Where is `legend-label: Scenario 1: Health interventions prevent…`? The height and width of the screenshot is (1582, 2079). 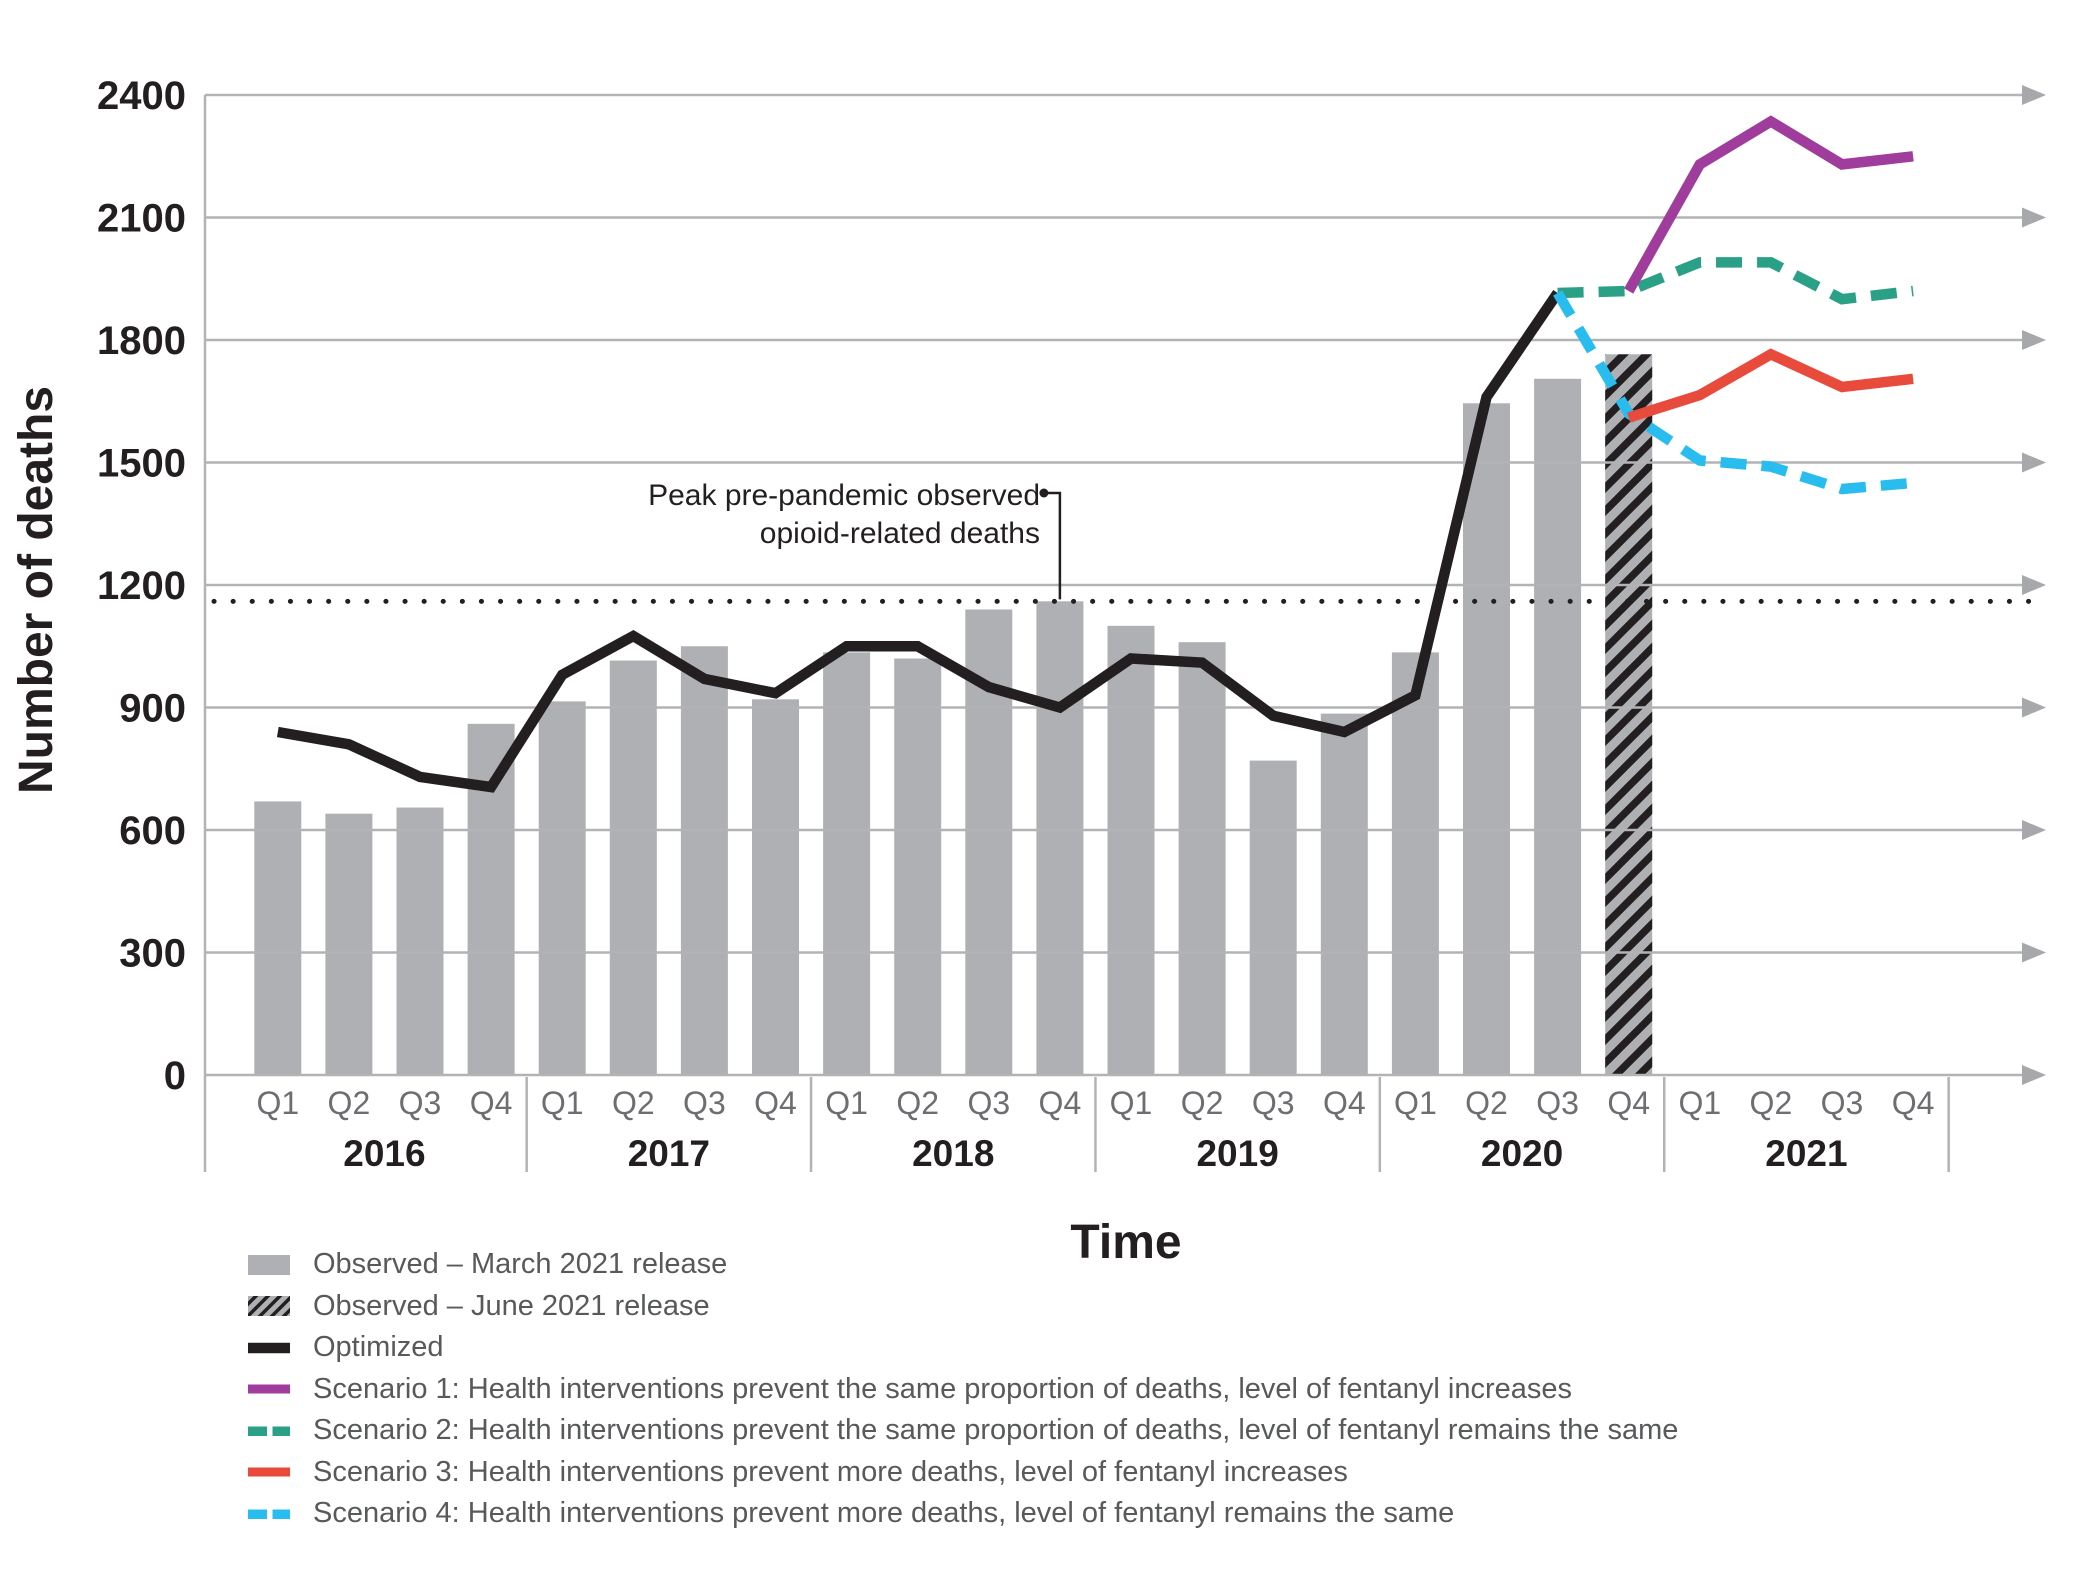
legend-label: Scenario 1: Health interventions prevent… is located at coordinates (943, 1388).